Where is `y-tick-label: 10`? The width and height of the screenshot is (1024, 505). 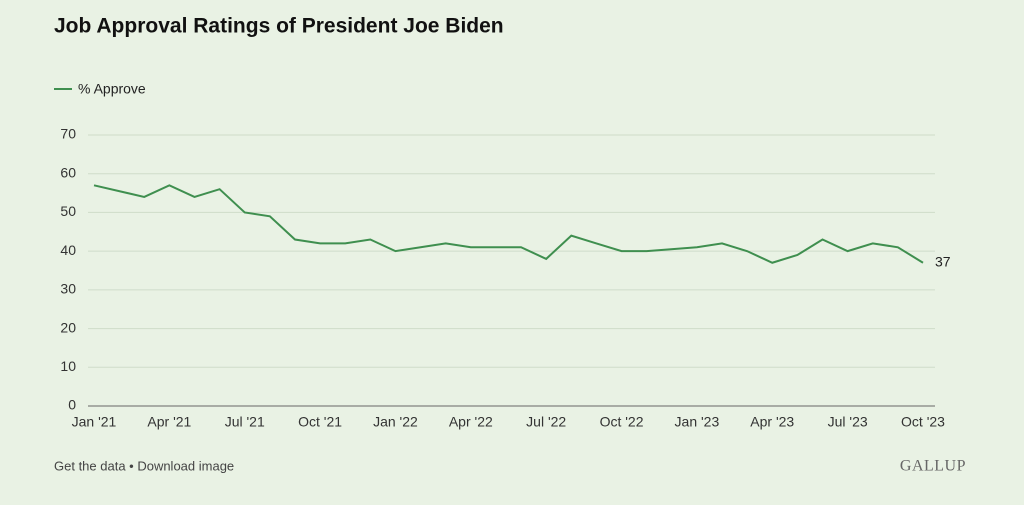
y-tick-label: 10 is located at coordinates (68, 366).